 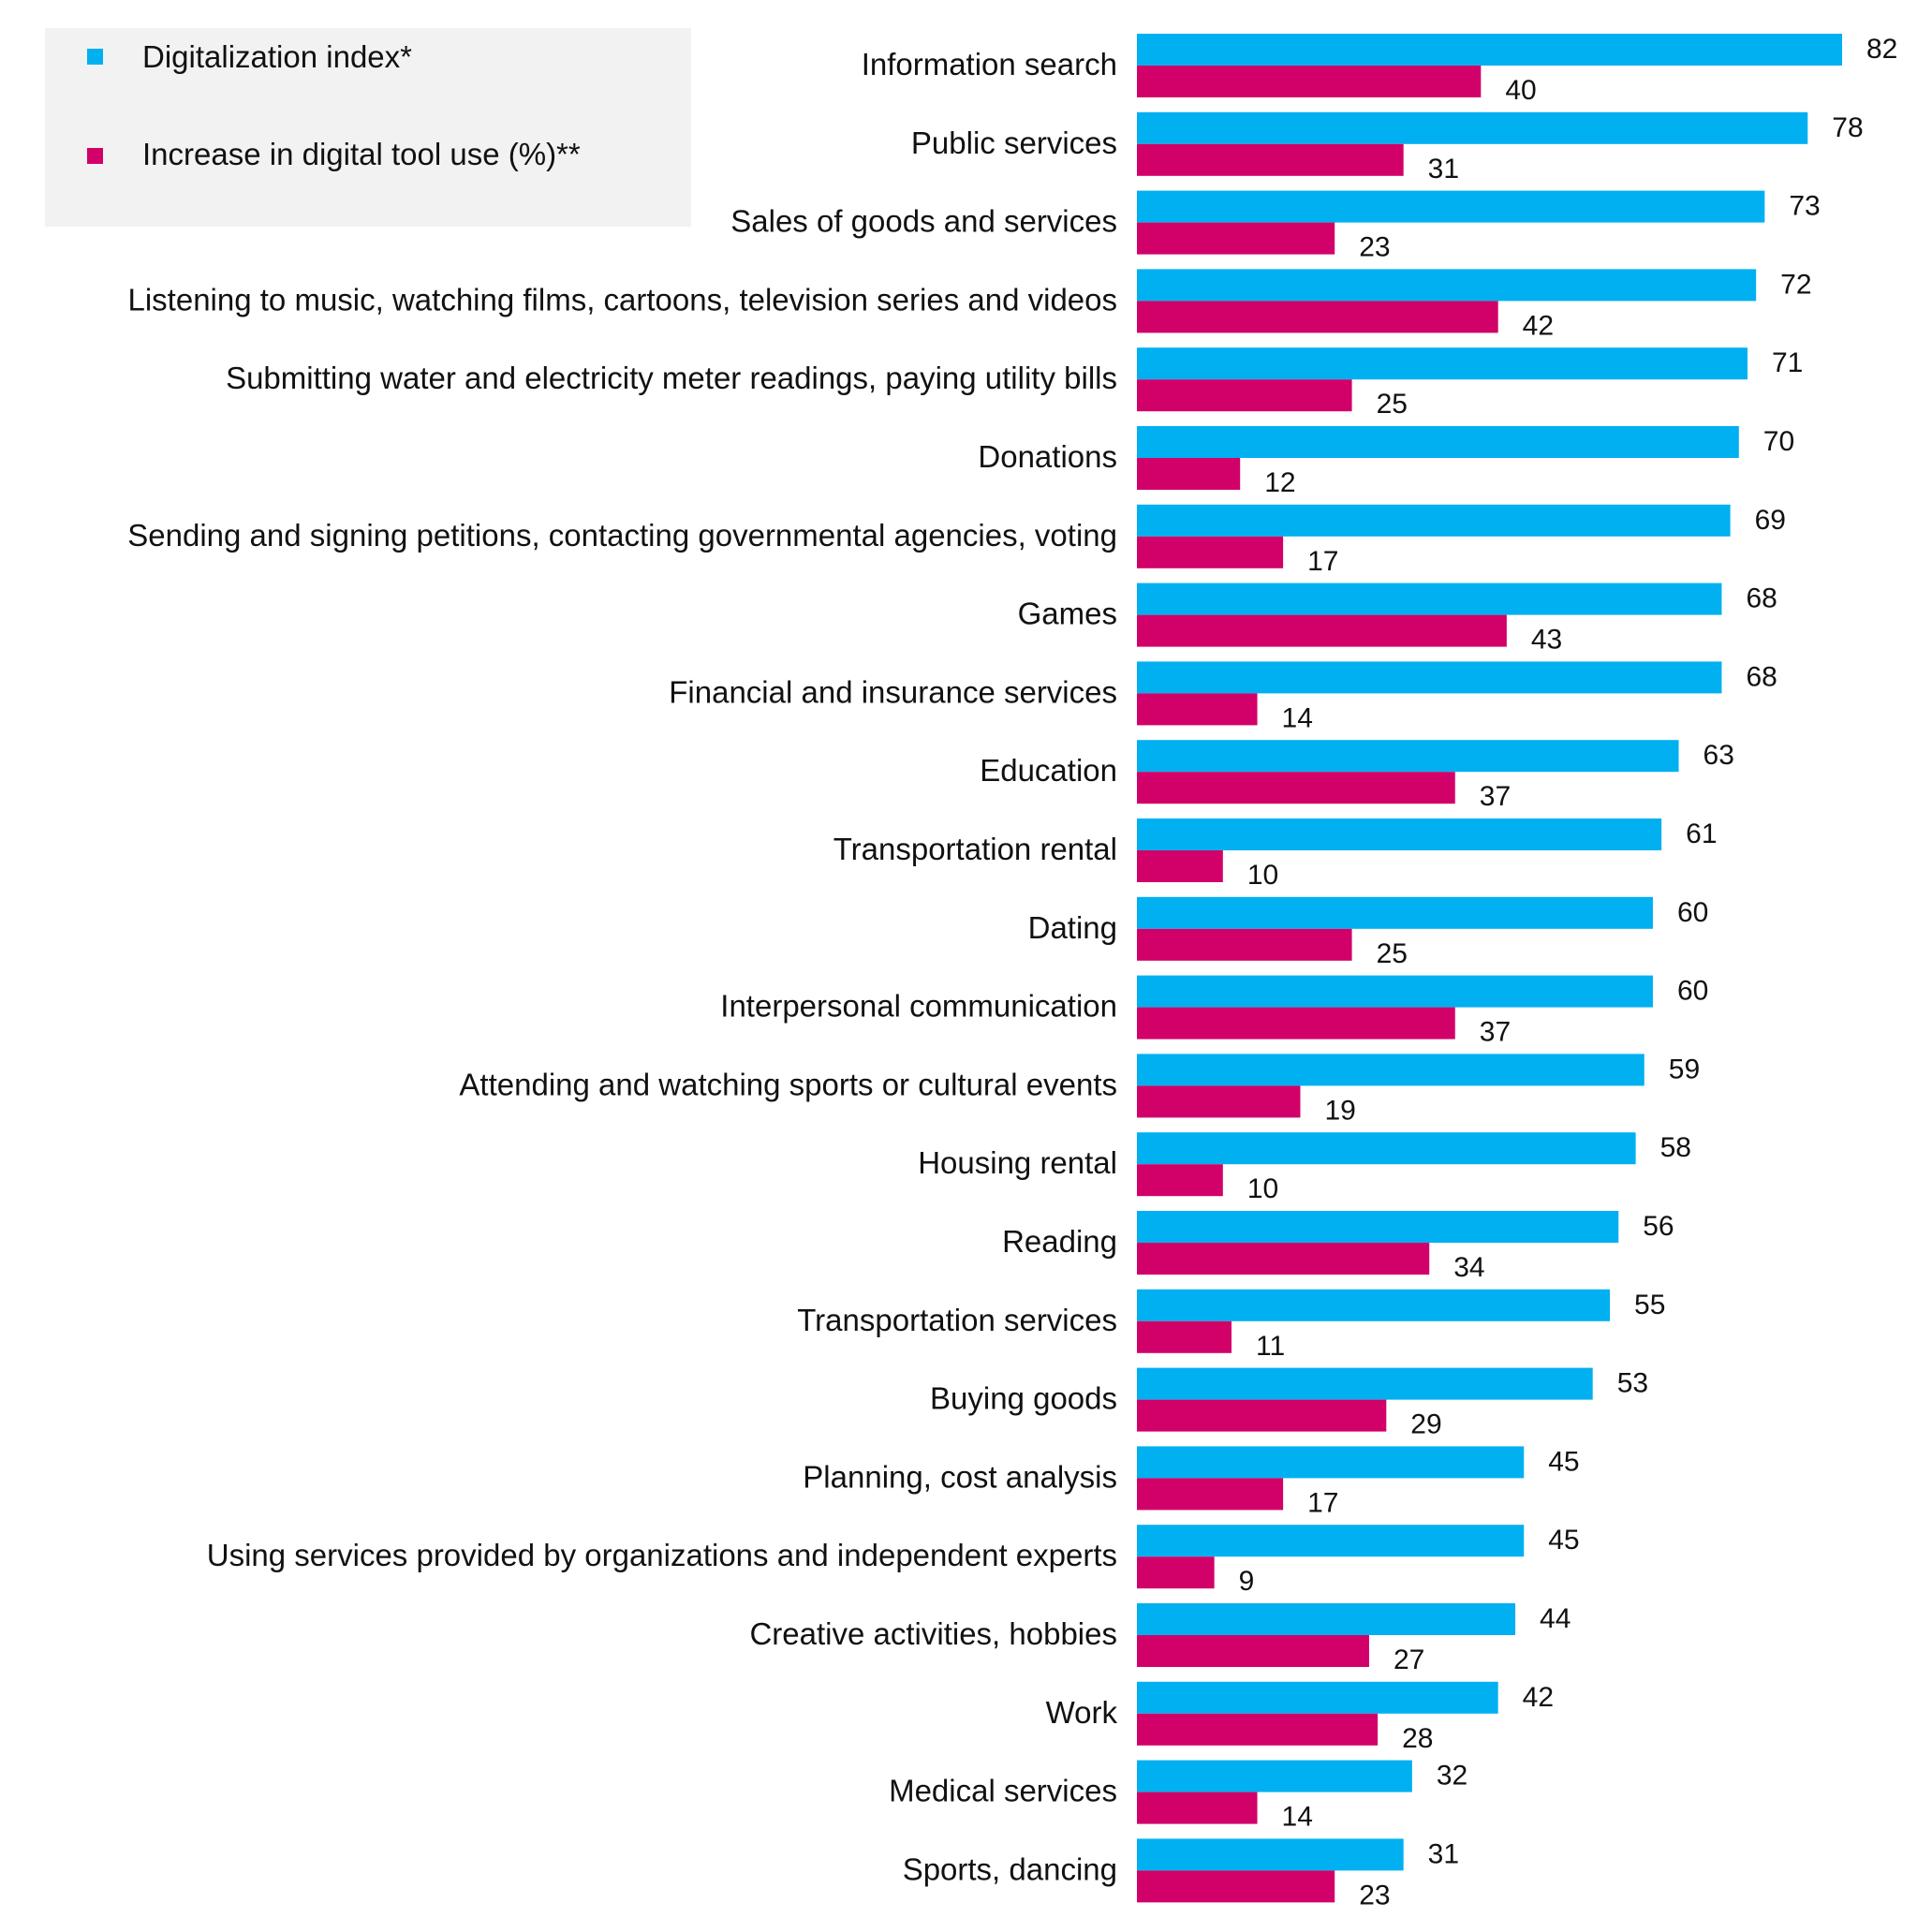 What do you see at coordinates (1270, 1346) in the screenshot?
I see `data-label-digital-tool-increase: 11` at bounding box center [1270, 1346].